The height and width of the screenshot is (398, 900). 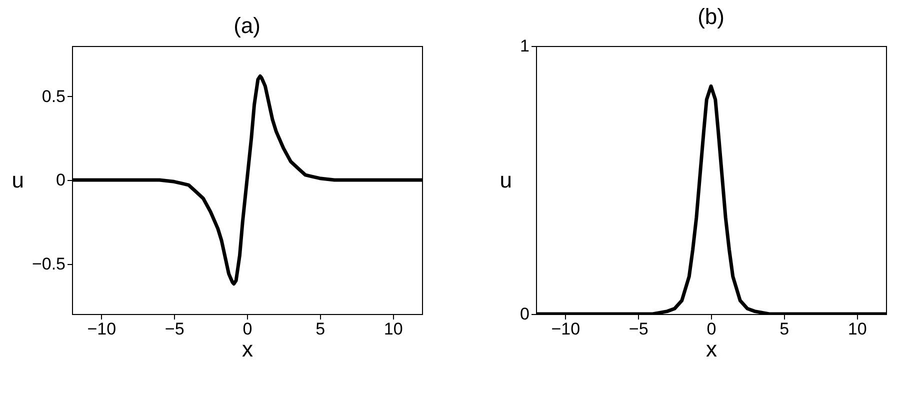 I want to click on chart-title: (b), so click(x=711, y=16).